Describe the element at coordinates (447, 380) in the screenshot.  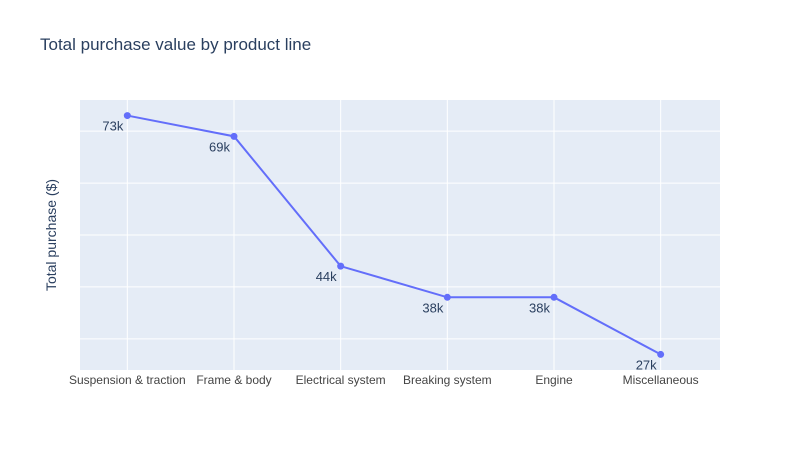
I see `x-tick-label: Breaking system` at that location.